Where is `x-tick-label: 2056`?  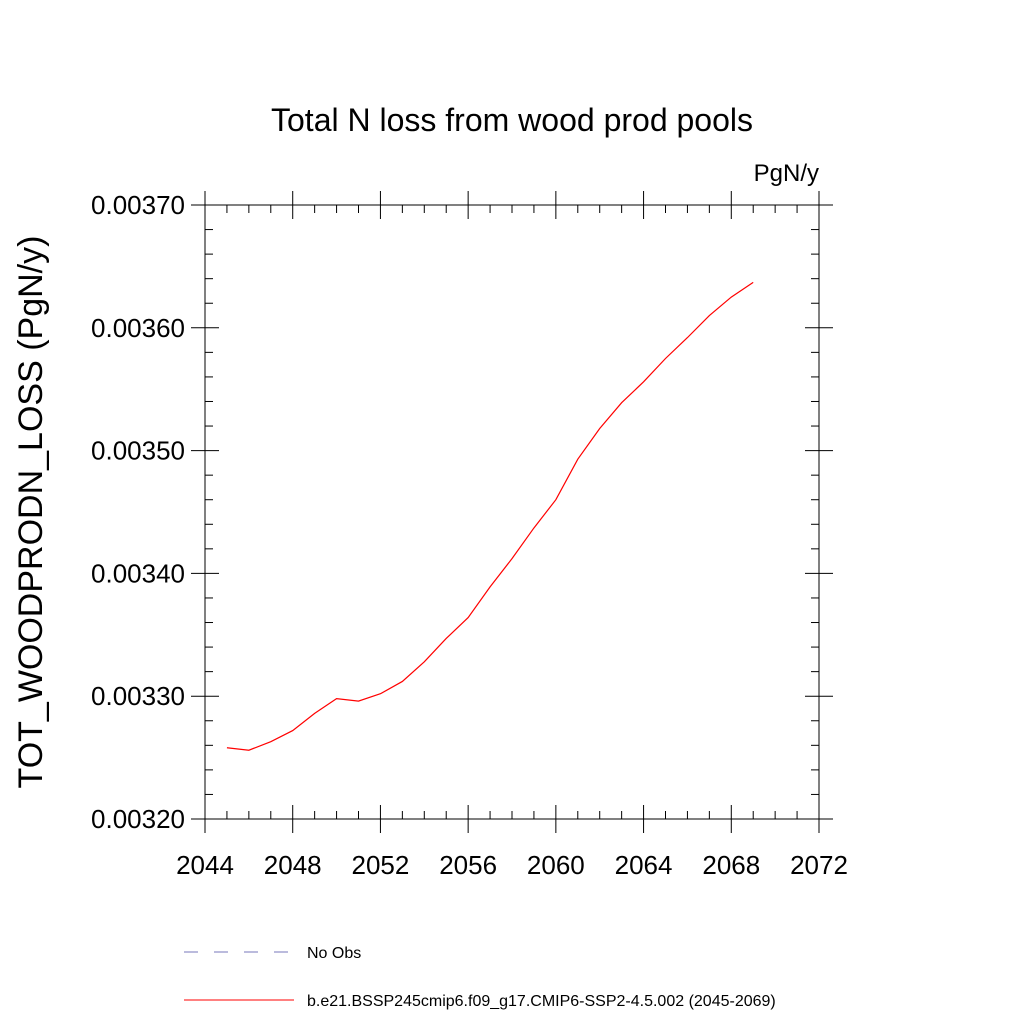 x-tick-label: 2056 is located at coordinates (468, 865).